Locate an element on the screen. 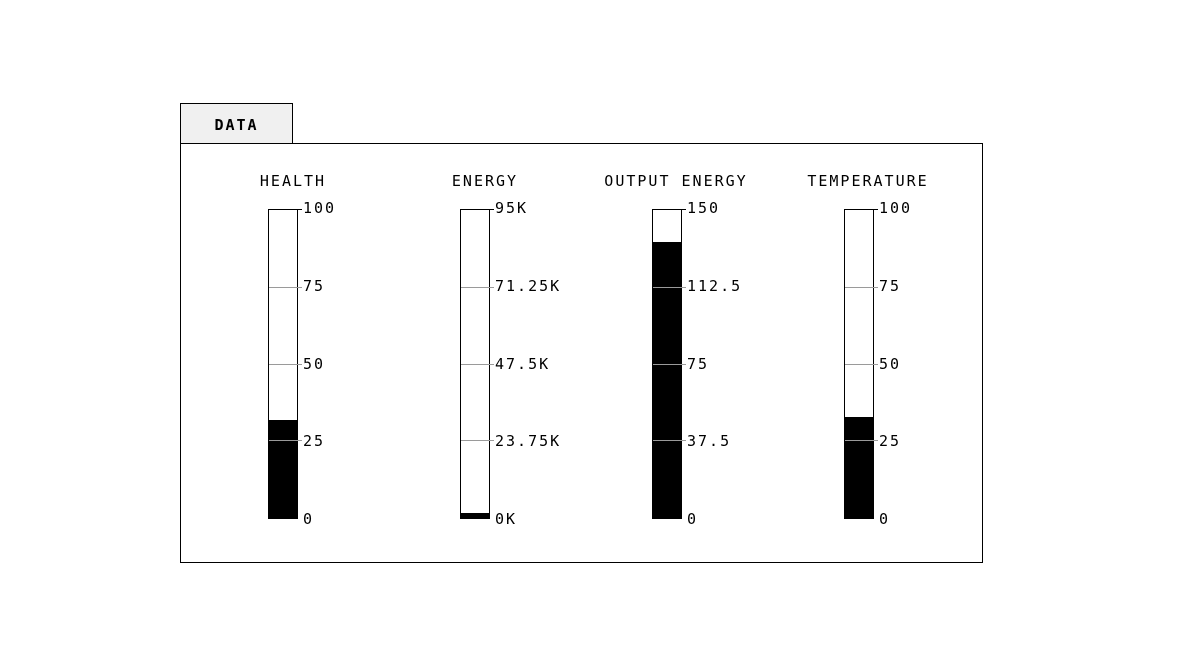  gauge-label-output-energy: OUTPUT ENERGY is located at coordinates (676, 181).